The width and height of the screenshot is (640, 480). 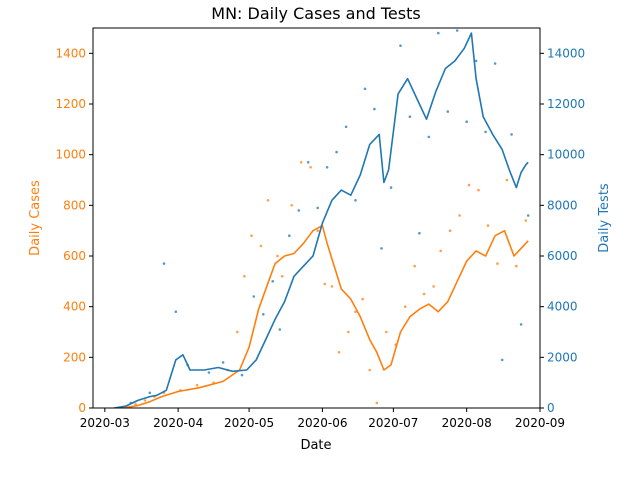 What do you see at coordinates (315, 13) in the screenshot?
I see `chart-title: MN: Daily Cases and Tests` at bounding box center [315, 13].